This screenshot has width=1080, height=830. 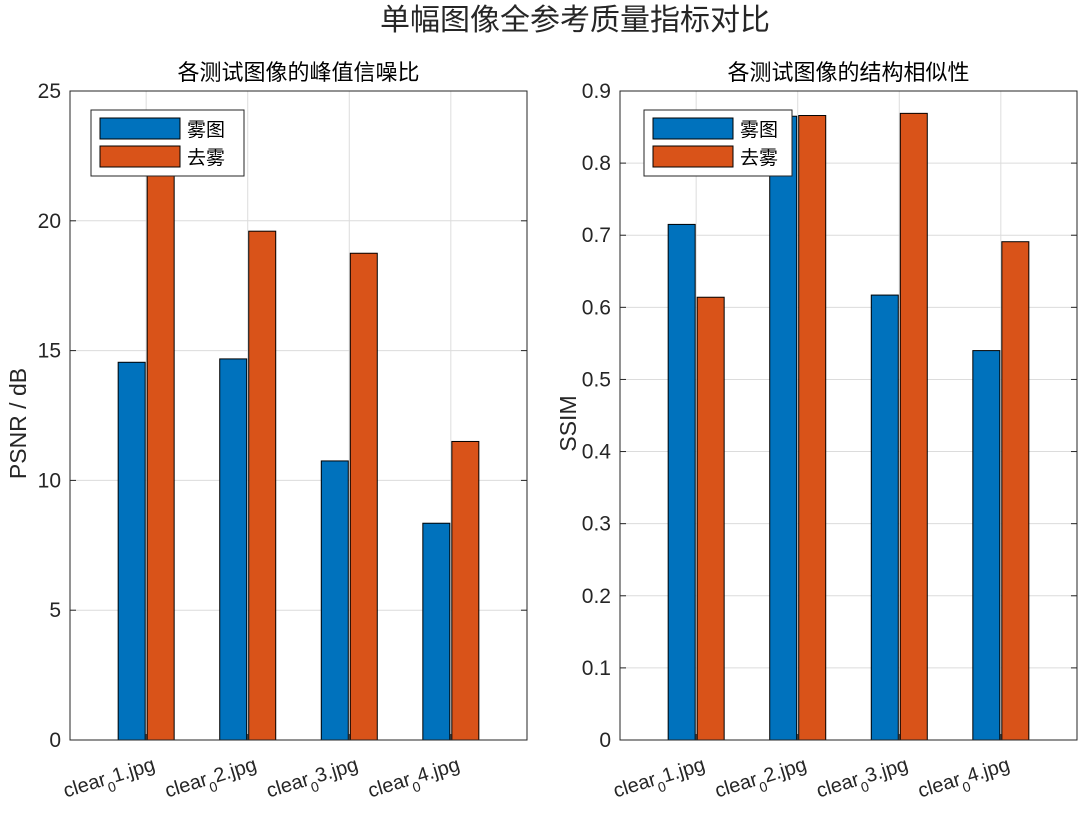 What do you see at coordinates (596, 307) in the screenshot?
I see `y-tick-label: 0.6` at bounding box center [596, 307].